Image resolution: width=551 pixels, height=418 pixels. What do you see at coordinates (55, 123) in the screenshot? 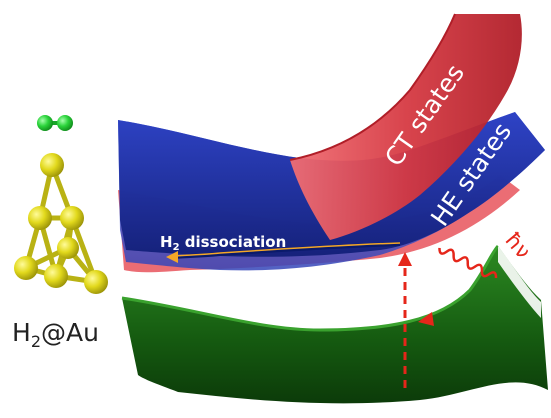
I see `h2-molecule` at bounding box center [55, 123].